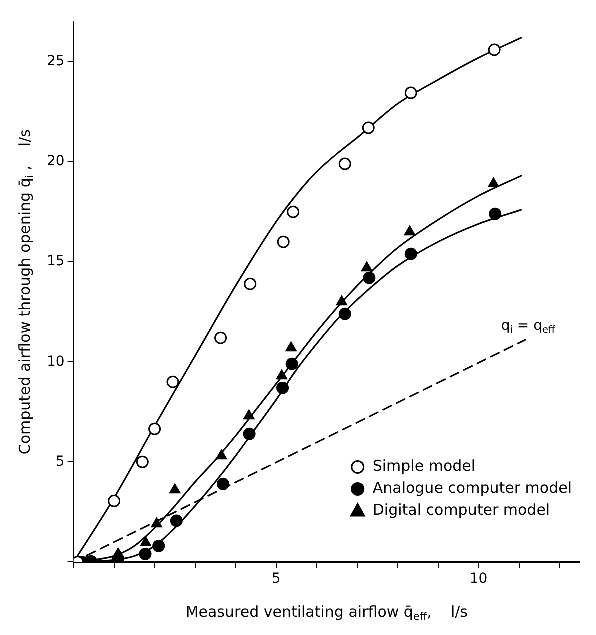  Describe the element at coordinates (55, 262) in the screenshot. I see `y-tick-label: 15` at that location.